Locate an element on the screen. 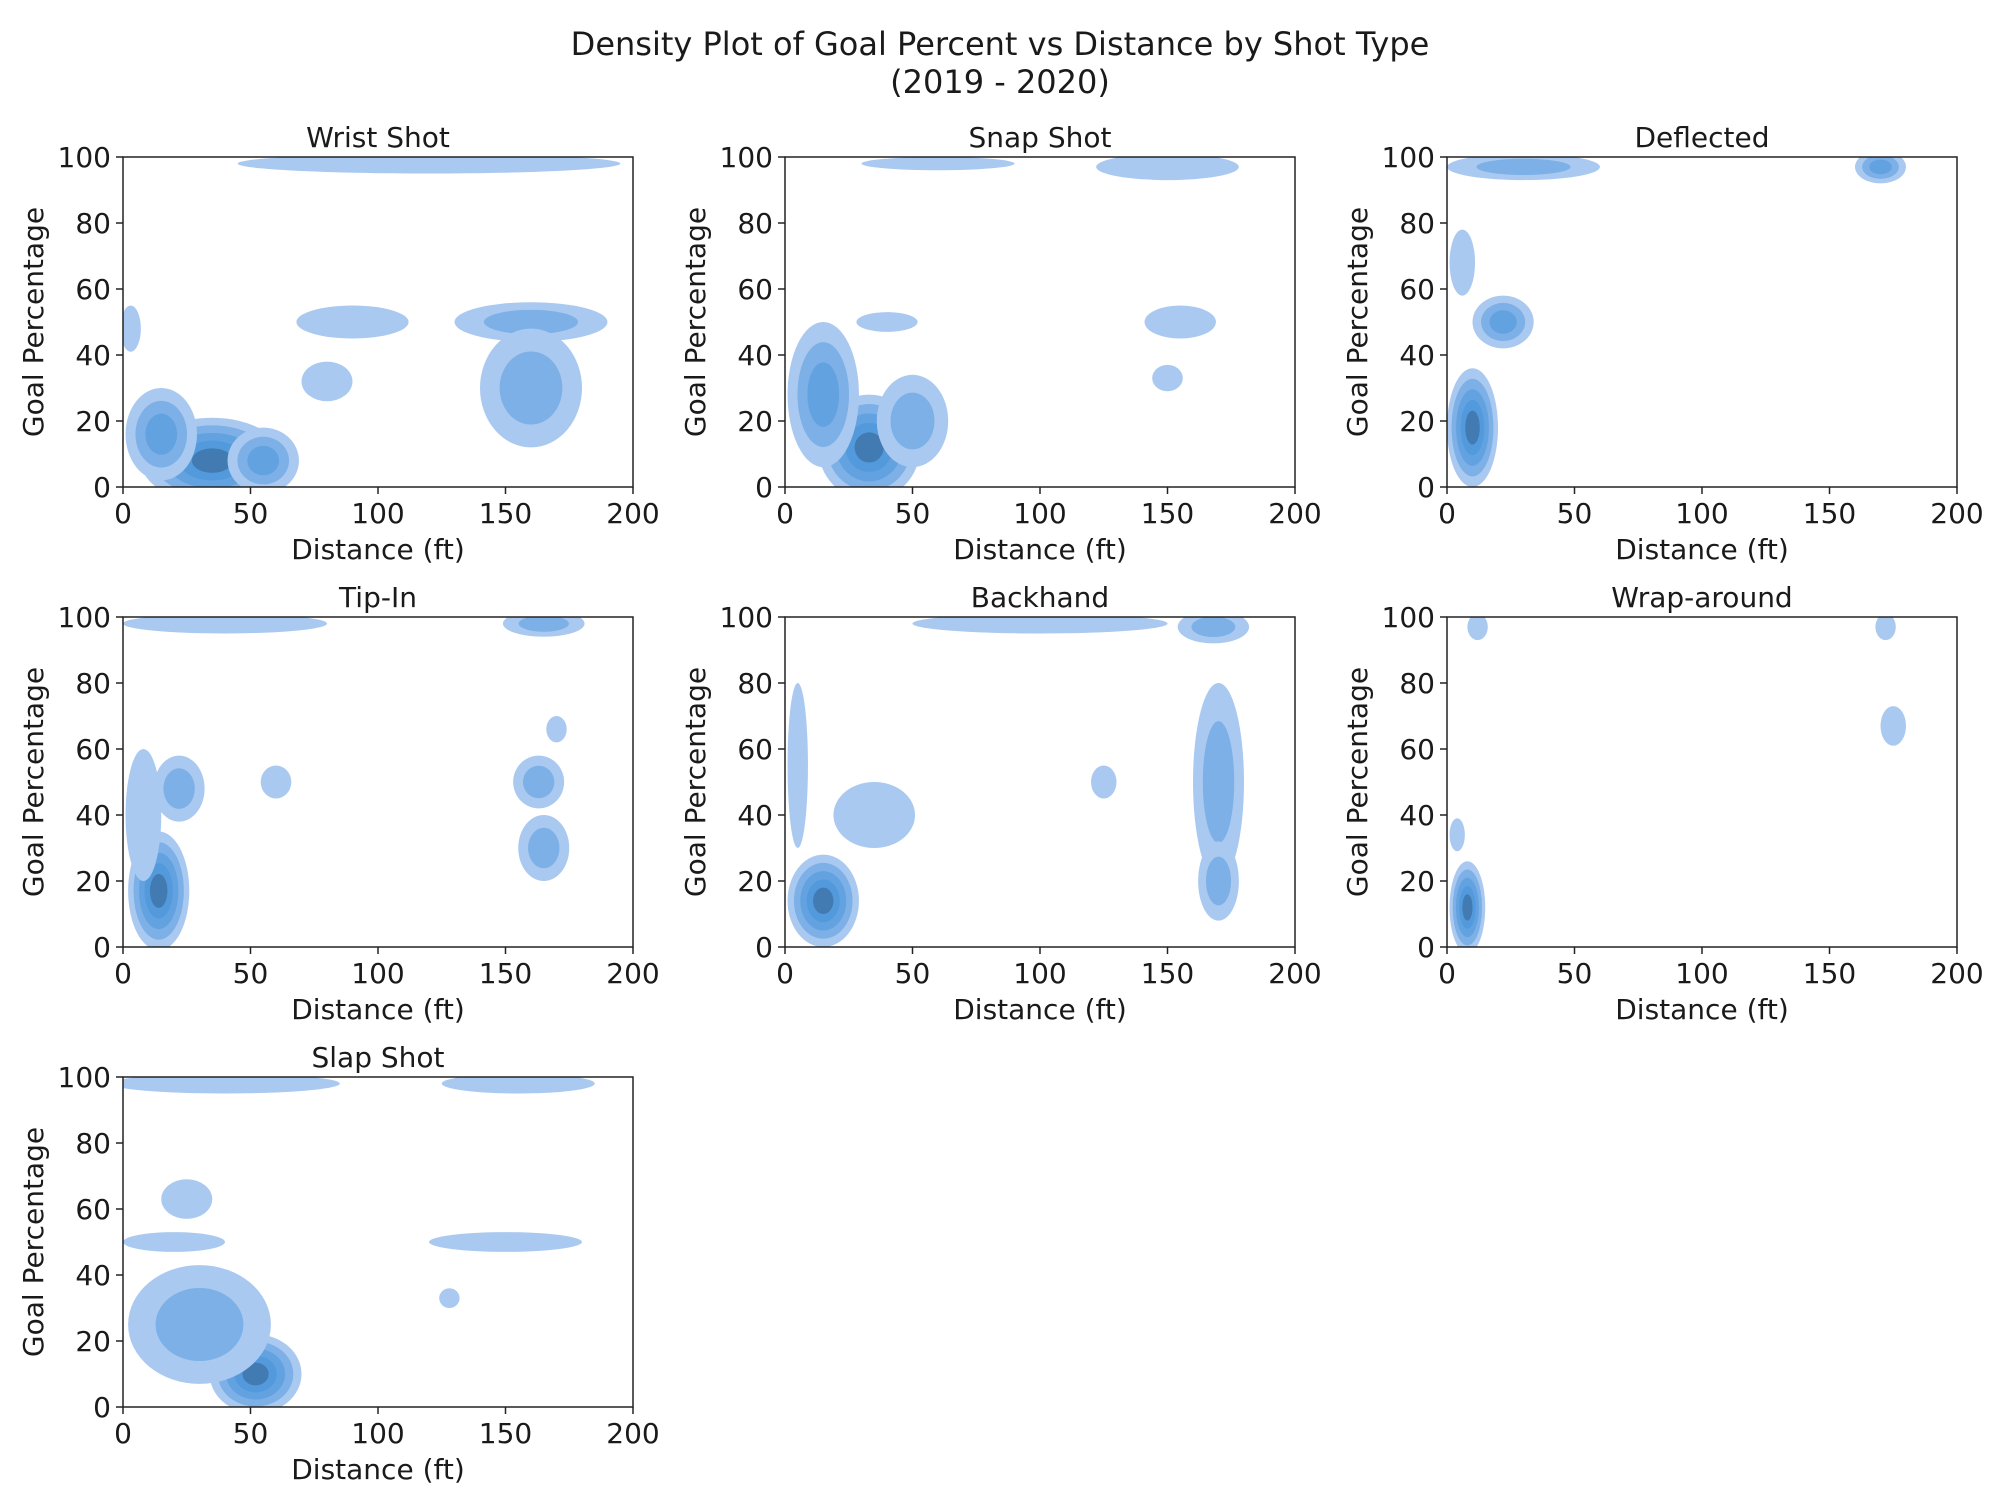 This screenshot has width=2000, height=1500. panel-title: Wrist Shot is located at coordinates (378, 137).